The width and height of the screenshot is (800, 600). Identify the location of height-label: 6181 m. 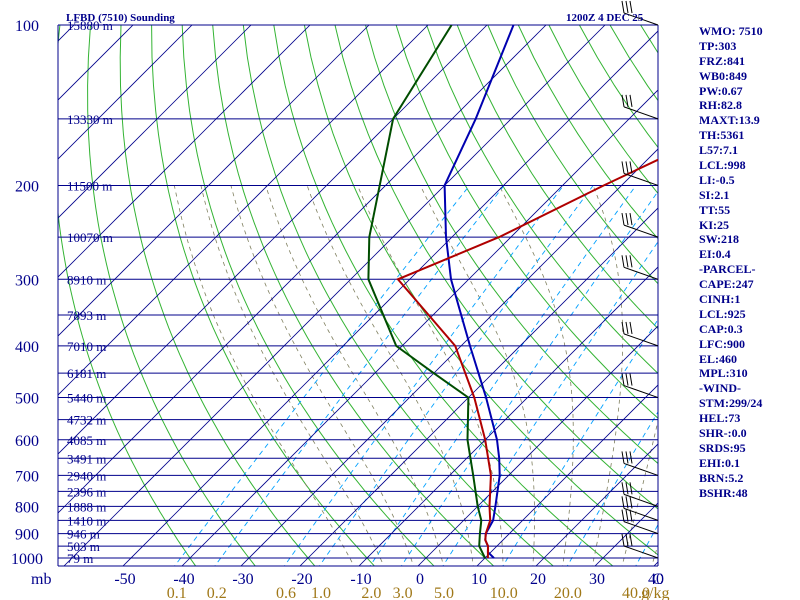
(86, 373).